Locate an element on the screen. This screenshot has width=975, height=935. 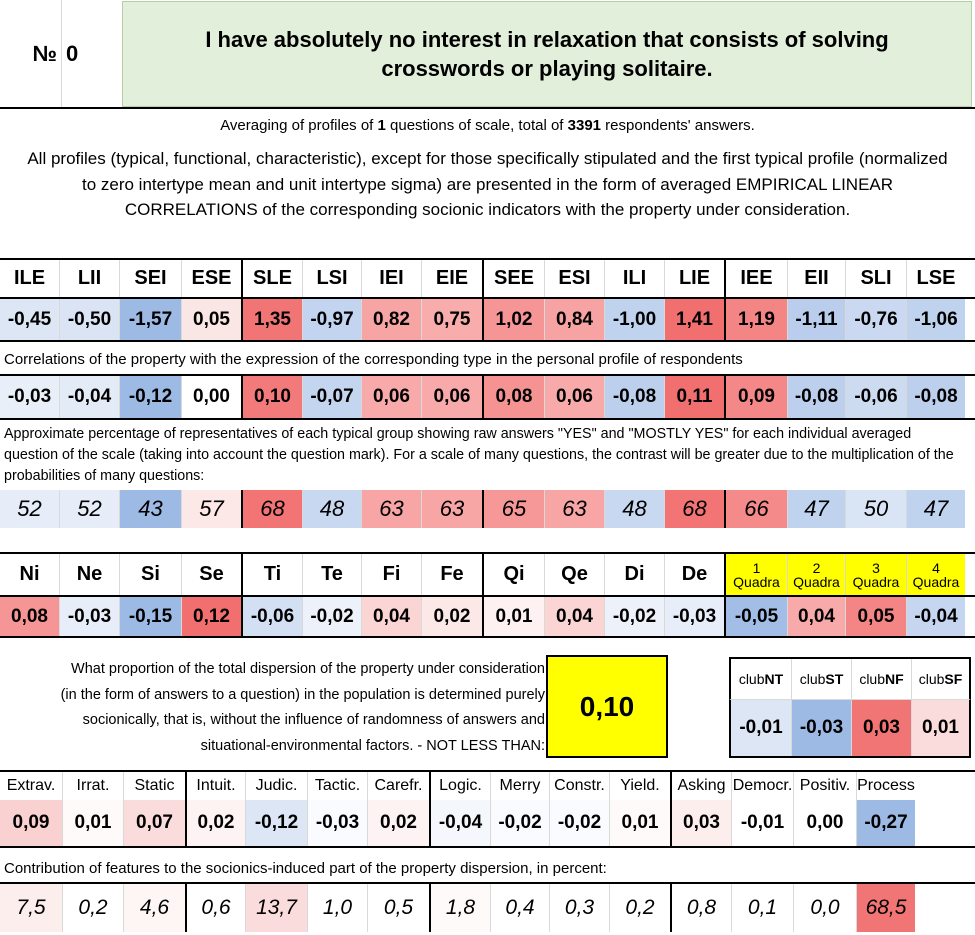
percentage-value: 68 is located at coordinates (271, 509).